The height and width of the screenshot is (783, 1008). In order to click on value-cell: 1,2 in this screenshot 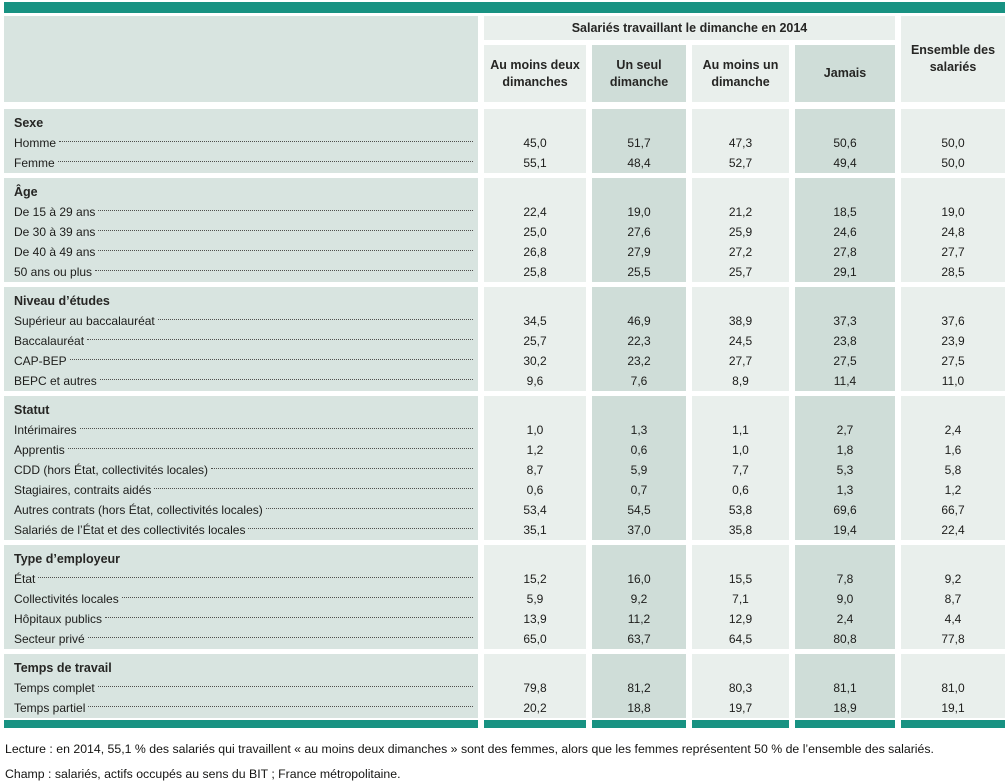, I will do `click(953, 490)`.